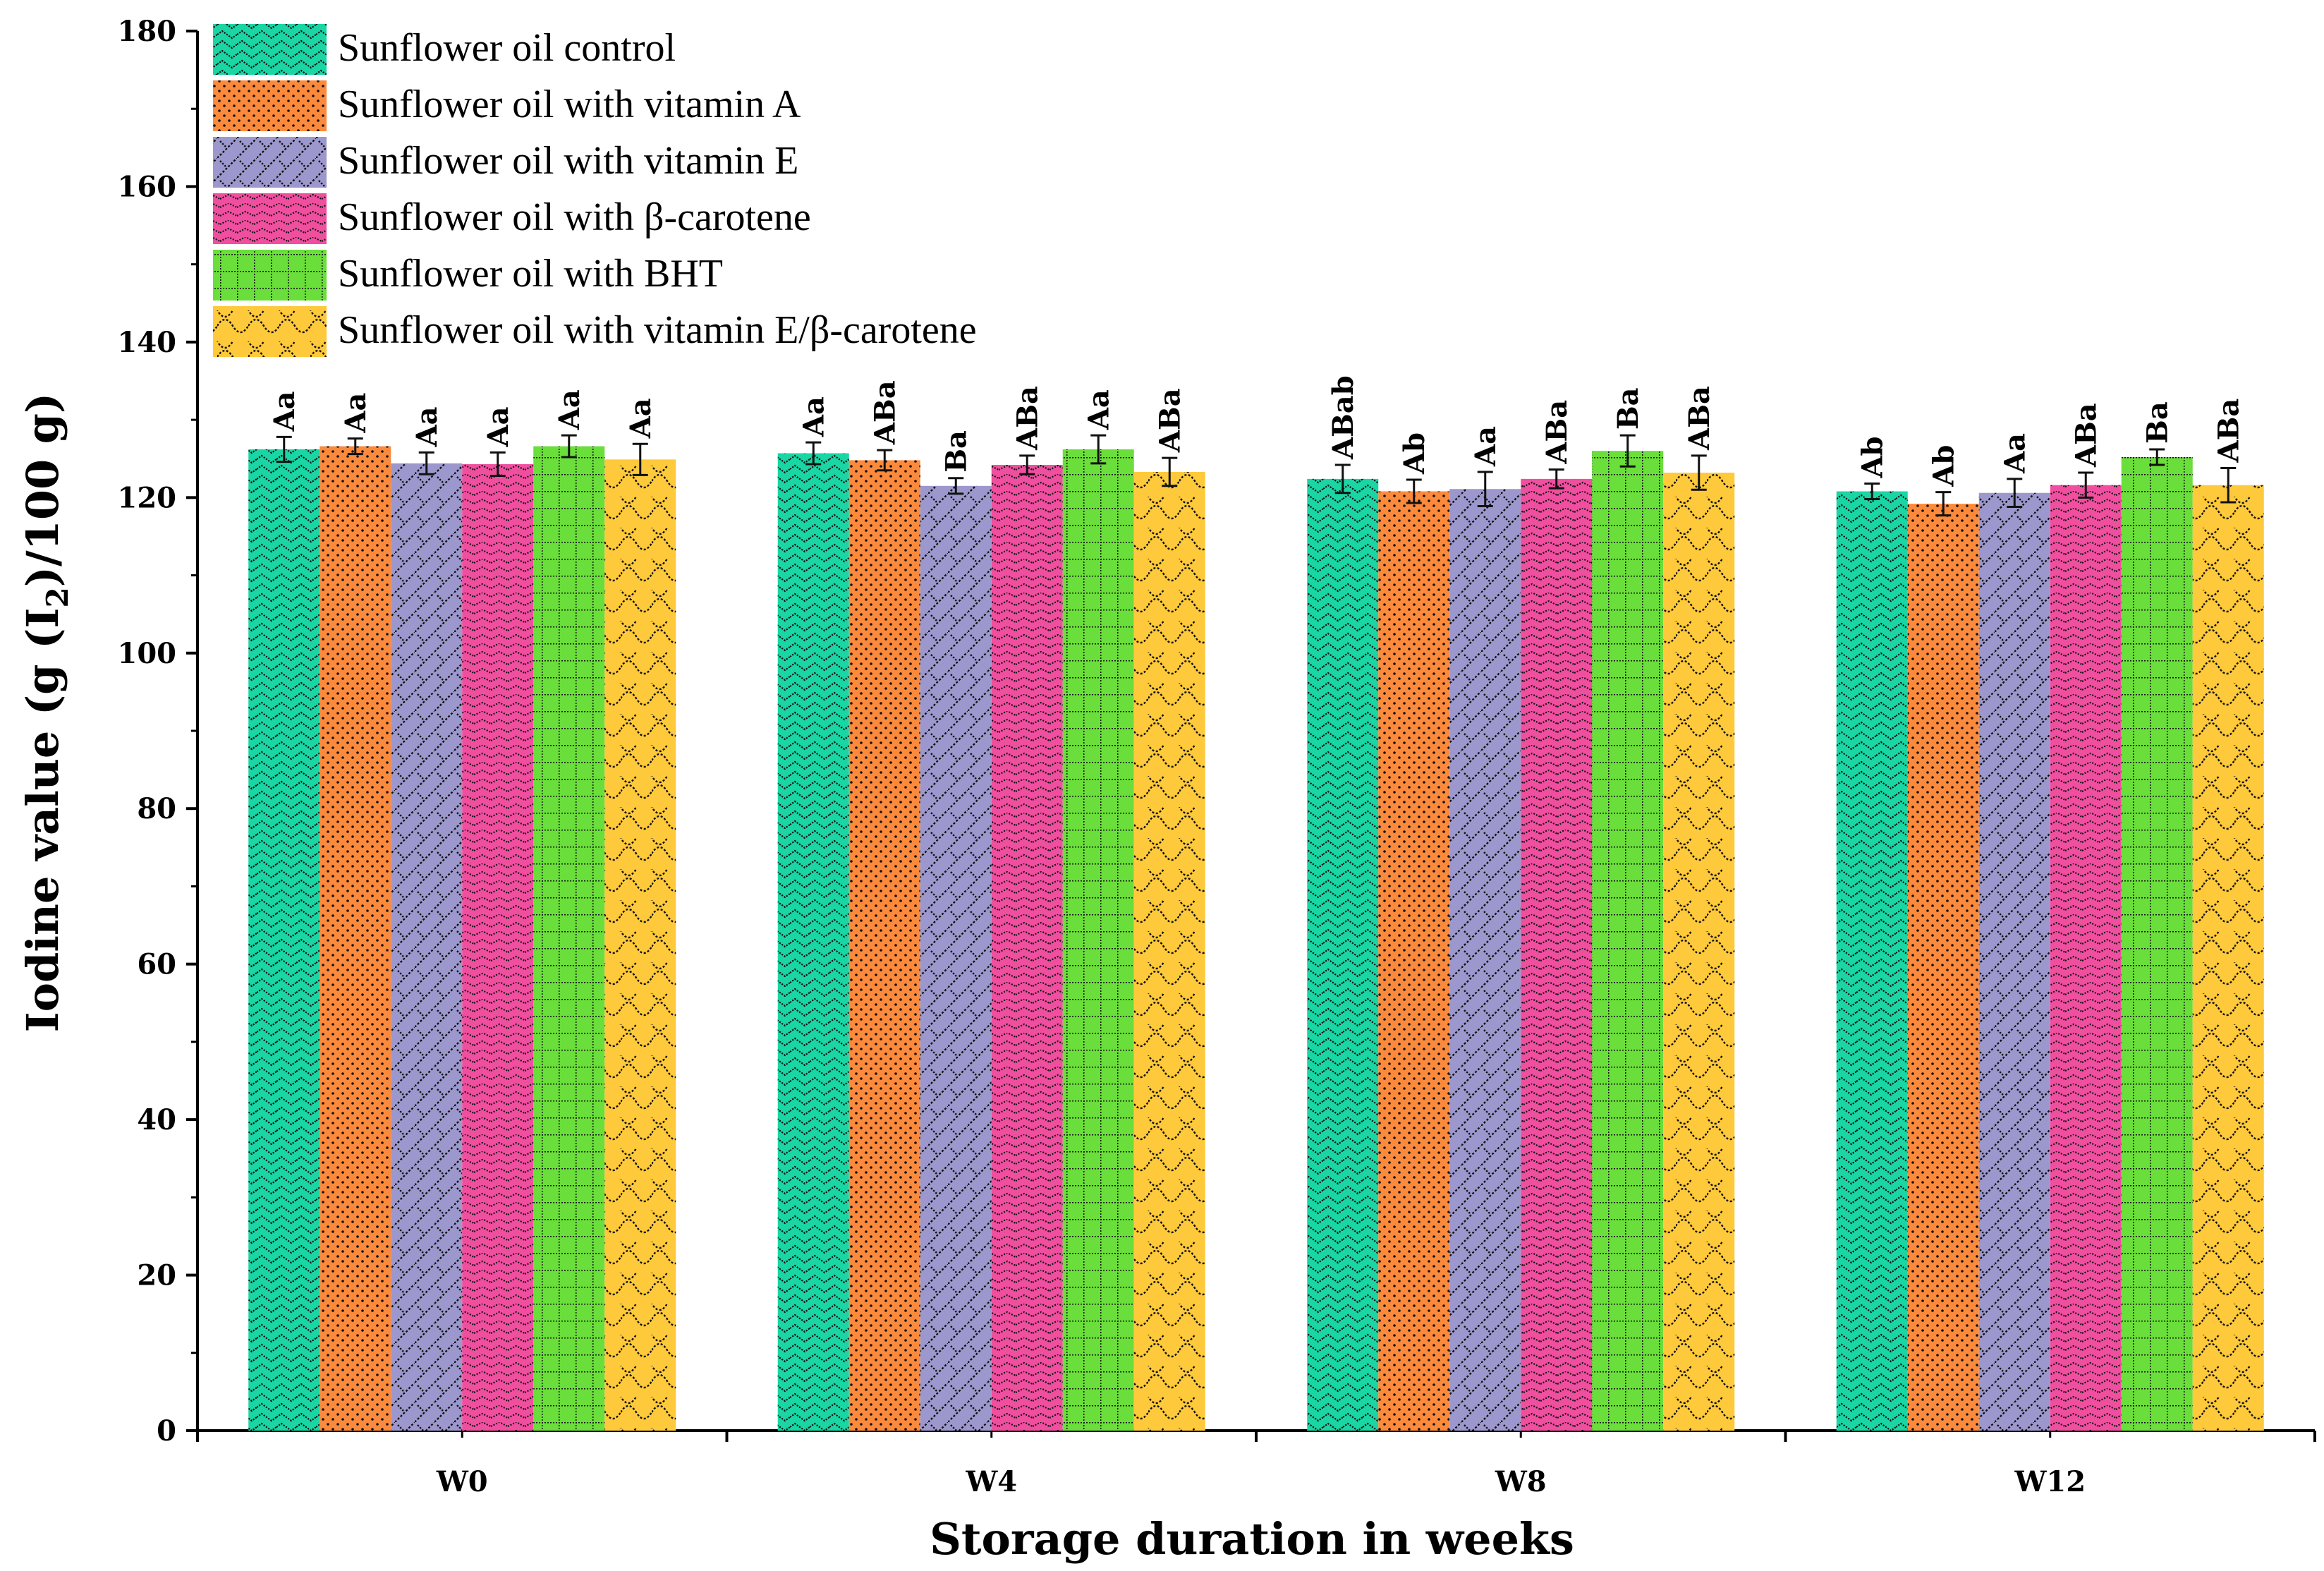  What do you see at coordinates (147, 497) in the screenshot?
I see `y-tick-label: 120` at bounding box center [147, 497].